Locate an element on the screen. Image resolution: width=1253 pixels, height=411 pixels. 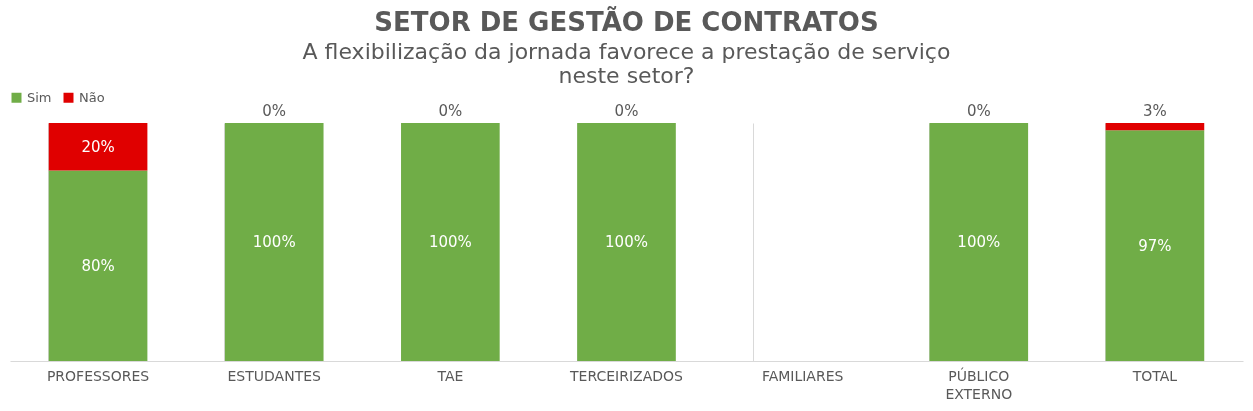
chart-title: SETOR DE GESTÃO DE CONTRATOS is located at coordinates (626, 21).